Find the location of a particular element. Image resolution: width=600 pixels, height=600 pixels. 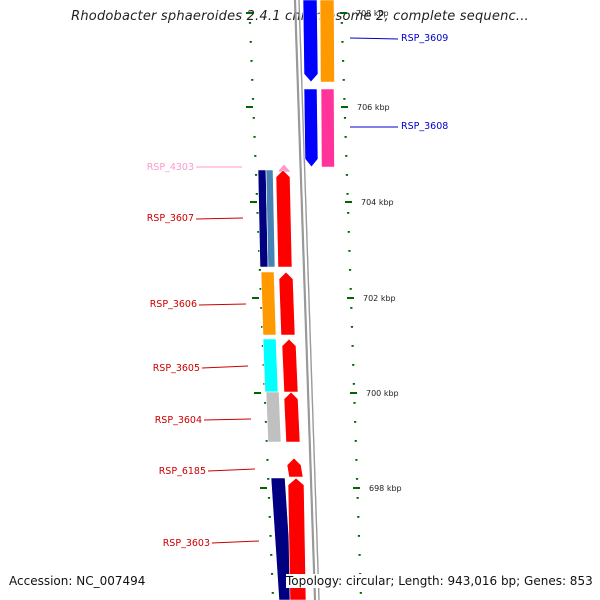

gene-label-rsp-3605: RSP_3605 is located at coordinates (176, 368).